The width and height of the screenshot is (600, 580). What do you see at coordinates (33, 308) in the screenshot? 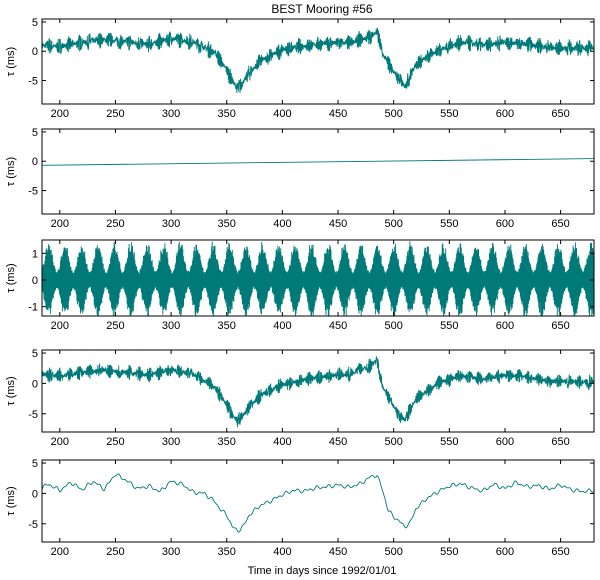
I see `y-tick-label: -1` at bounding box center [33, 308].